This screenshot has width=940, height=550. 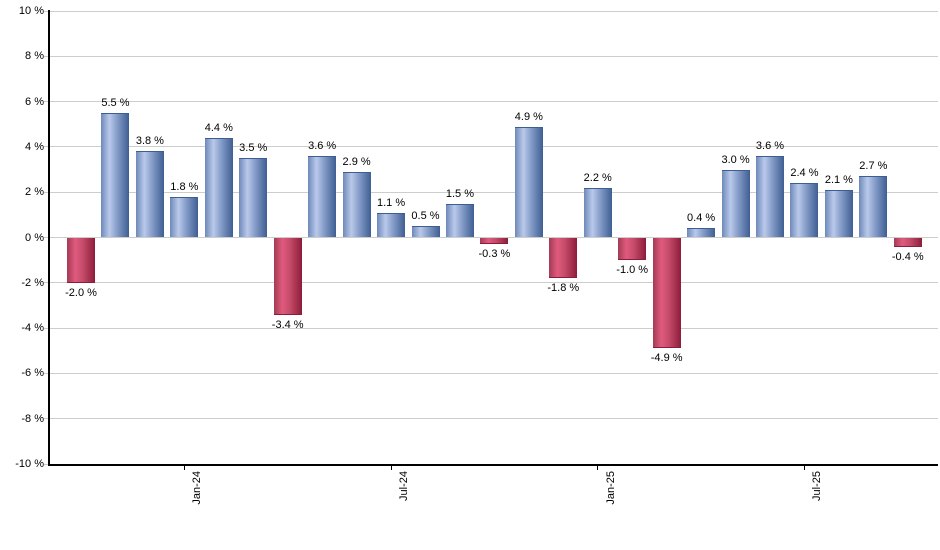 What do you see at coordinates (218, 127) in the screenshot?
I see `bar-value-label: 4.4 %` at bounding box center [218, 127].